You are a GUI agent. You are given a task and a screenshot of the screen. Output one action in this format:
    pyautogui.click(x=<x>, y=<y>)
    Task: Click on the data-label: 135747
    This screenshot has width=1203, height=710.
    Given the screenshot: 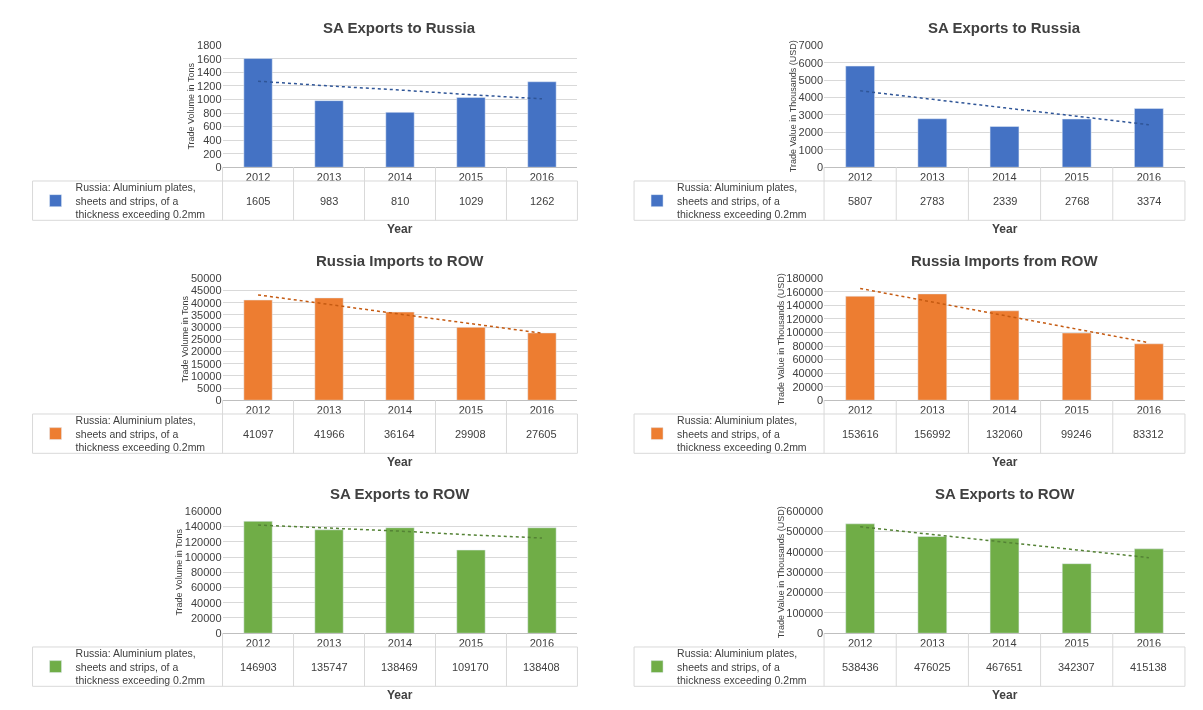 What is the action you would take?
    pyautogui.click(x=329, y=667)
    